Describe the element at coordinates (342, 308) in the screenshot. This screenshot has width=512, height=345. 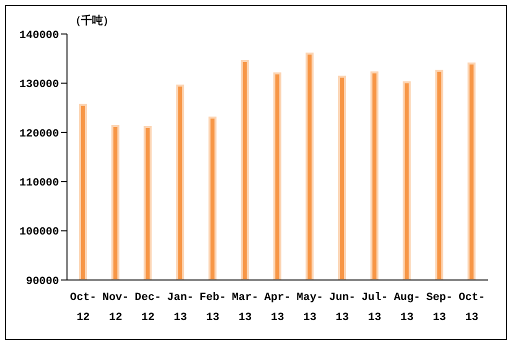
I see `x-tick-label: Jun-13` at that location.